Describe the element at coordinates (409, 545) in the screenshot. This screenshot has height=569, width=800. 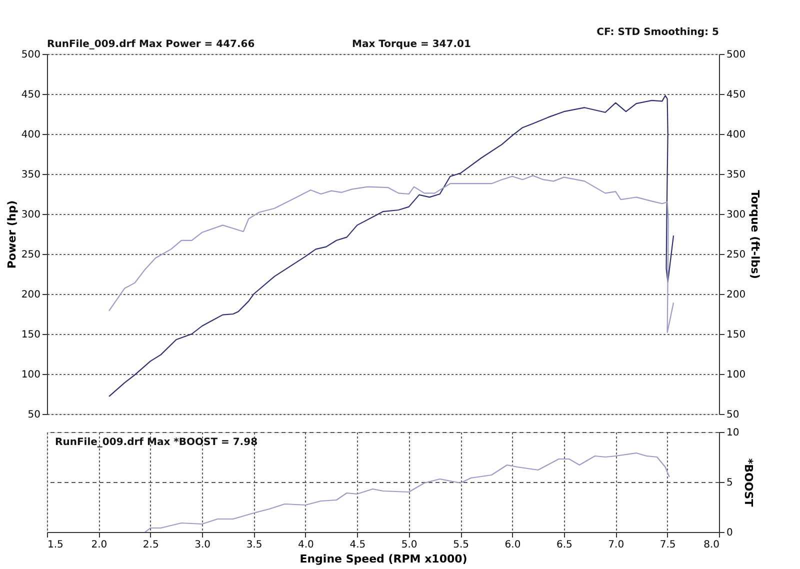
I see `x-tick-label: 5.0` at that location.